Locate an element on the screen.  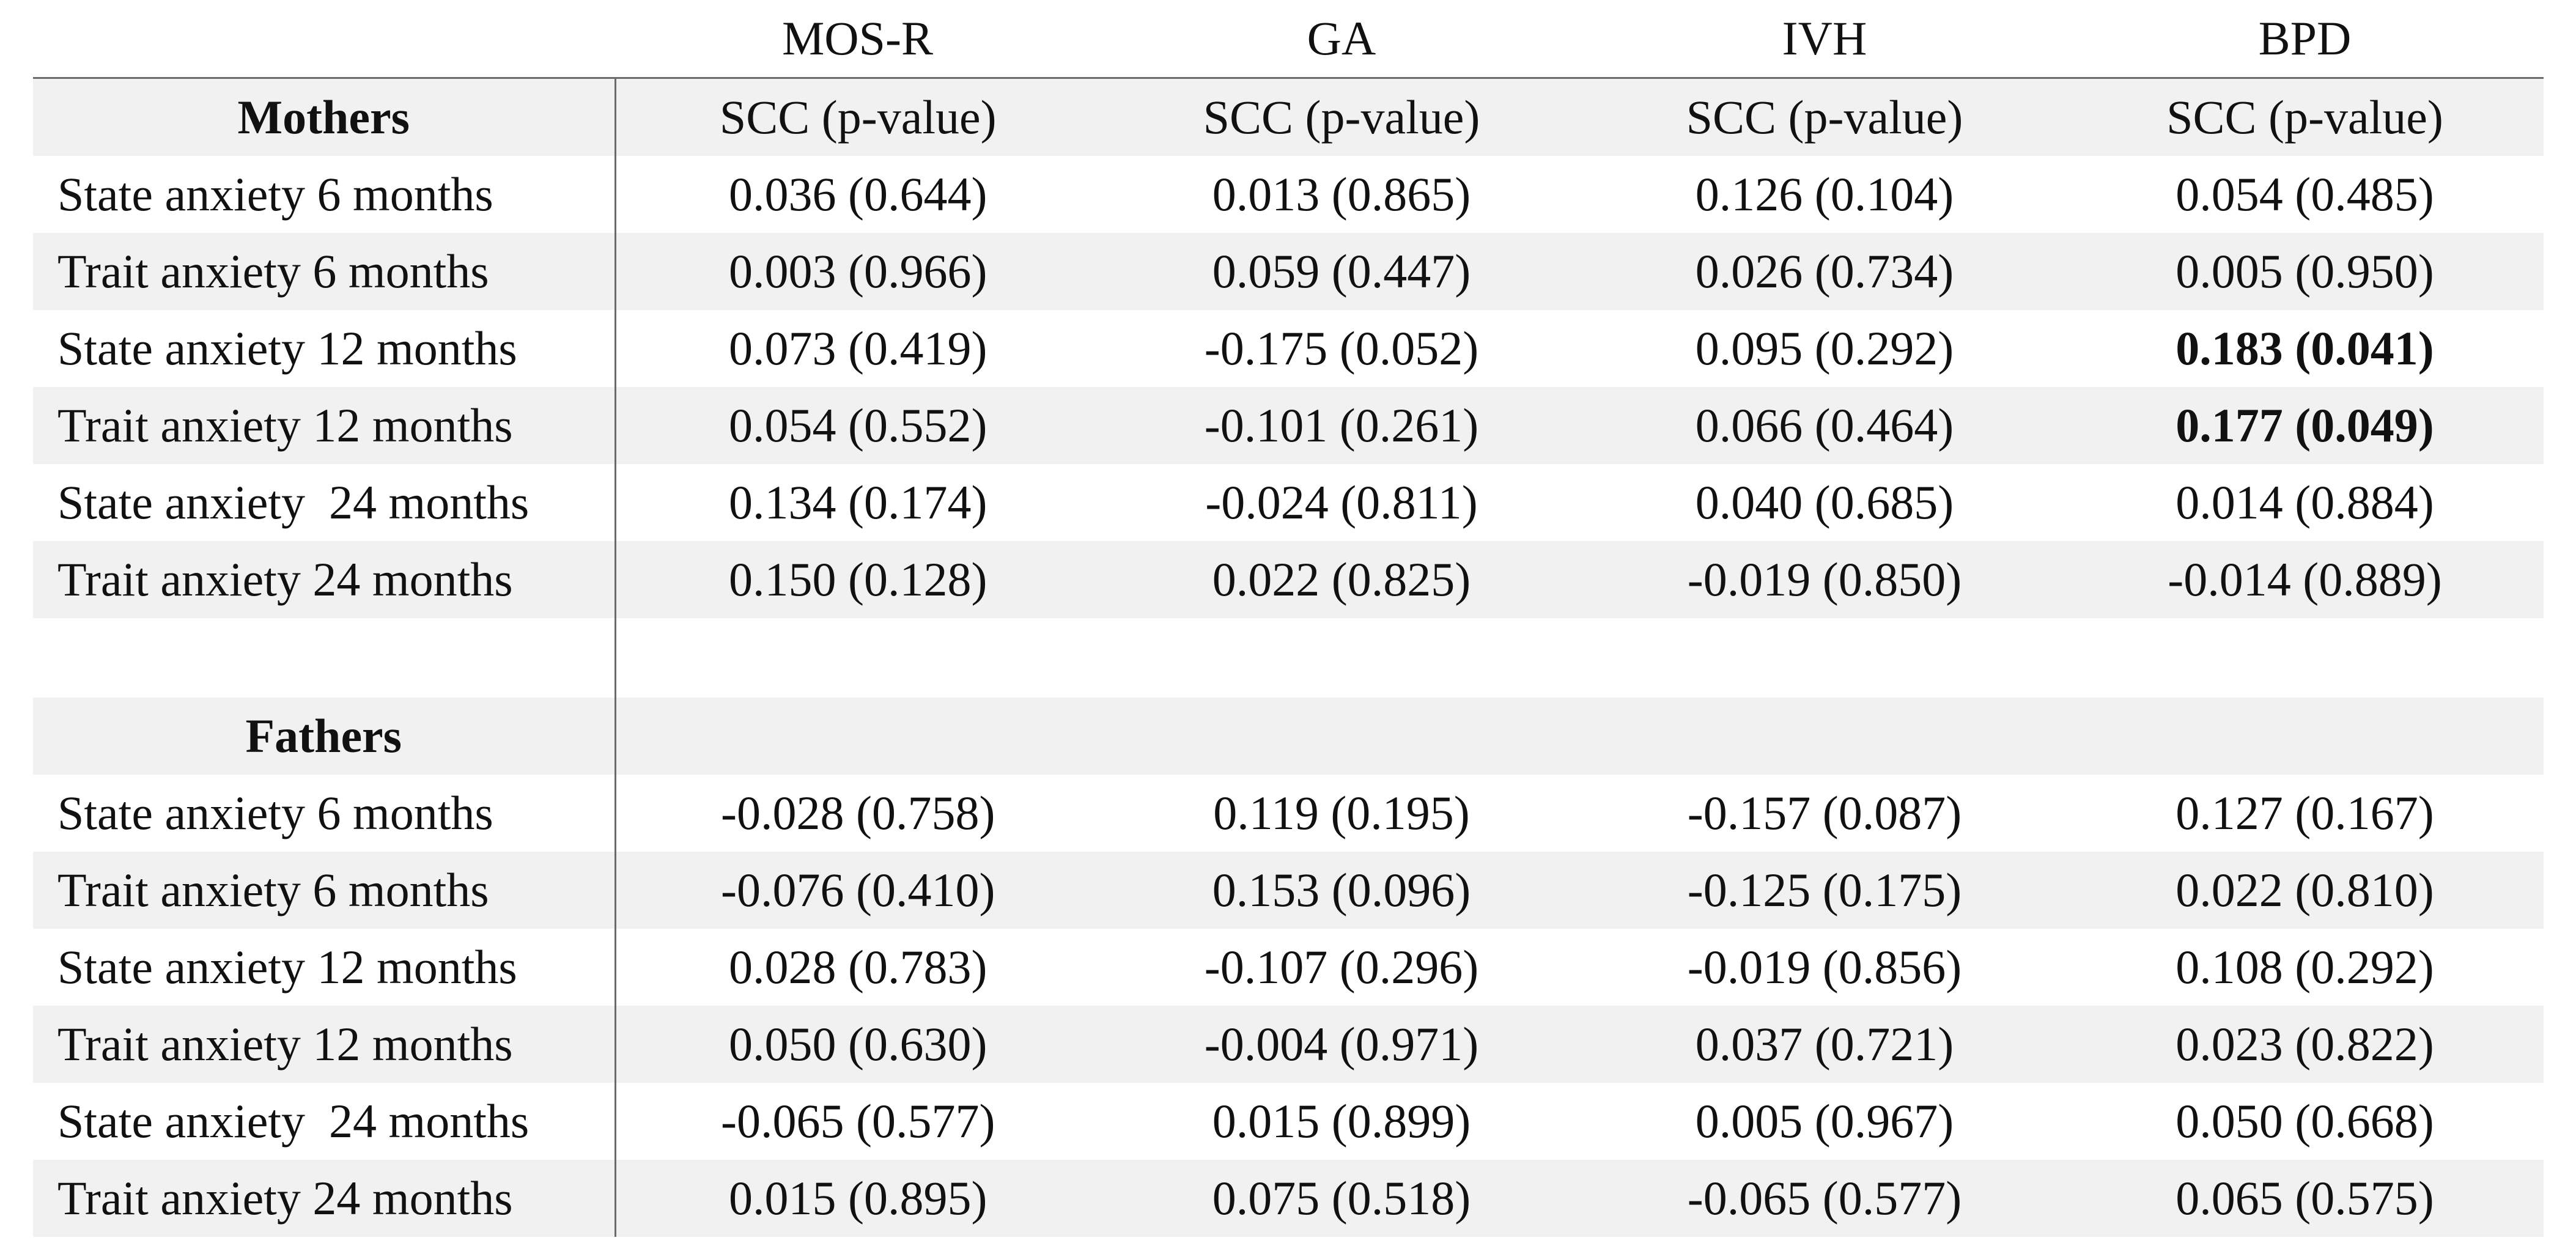
subheader-ga: SCC (p-value) is located at coordinates (1341, 117).